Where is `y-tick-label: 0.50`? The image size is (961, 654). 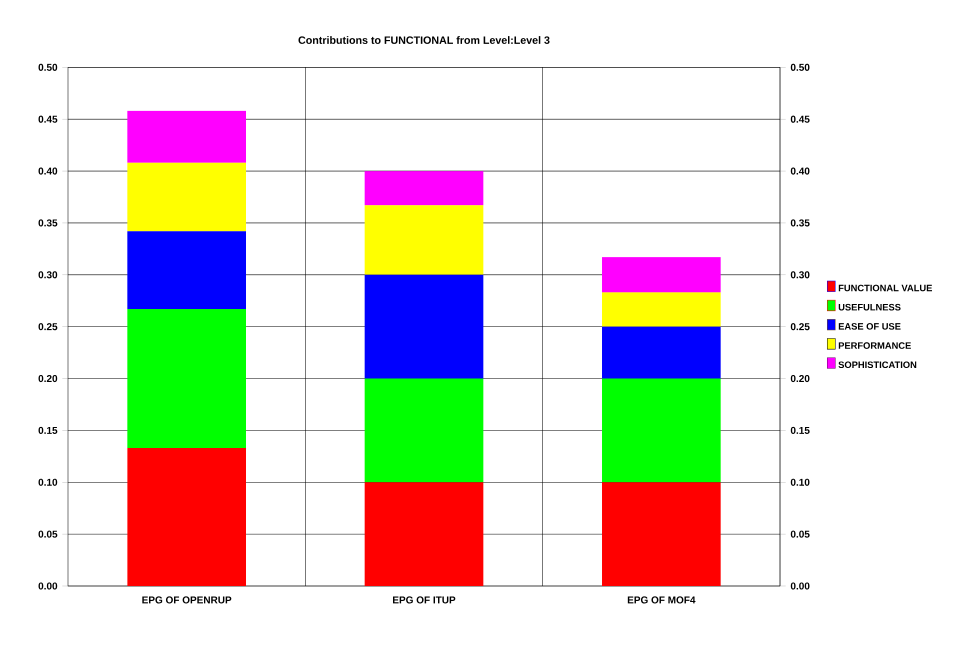 y-tick-label: 0.50 is located at coordinates (48, 67).